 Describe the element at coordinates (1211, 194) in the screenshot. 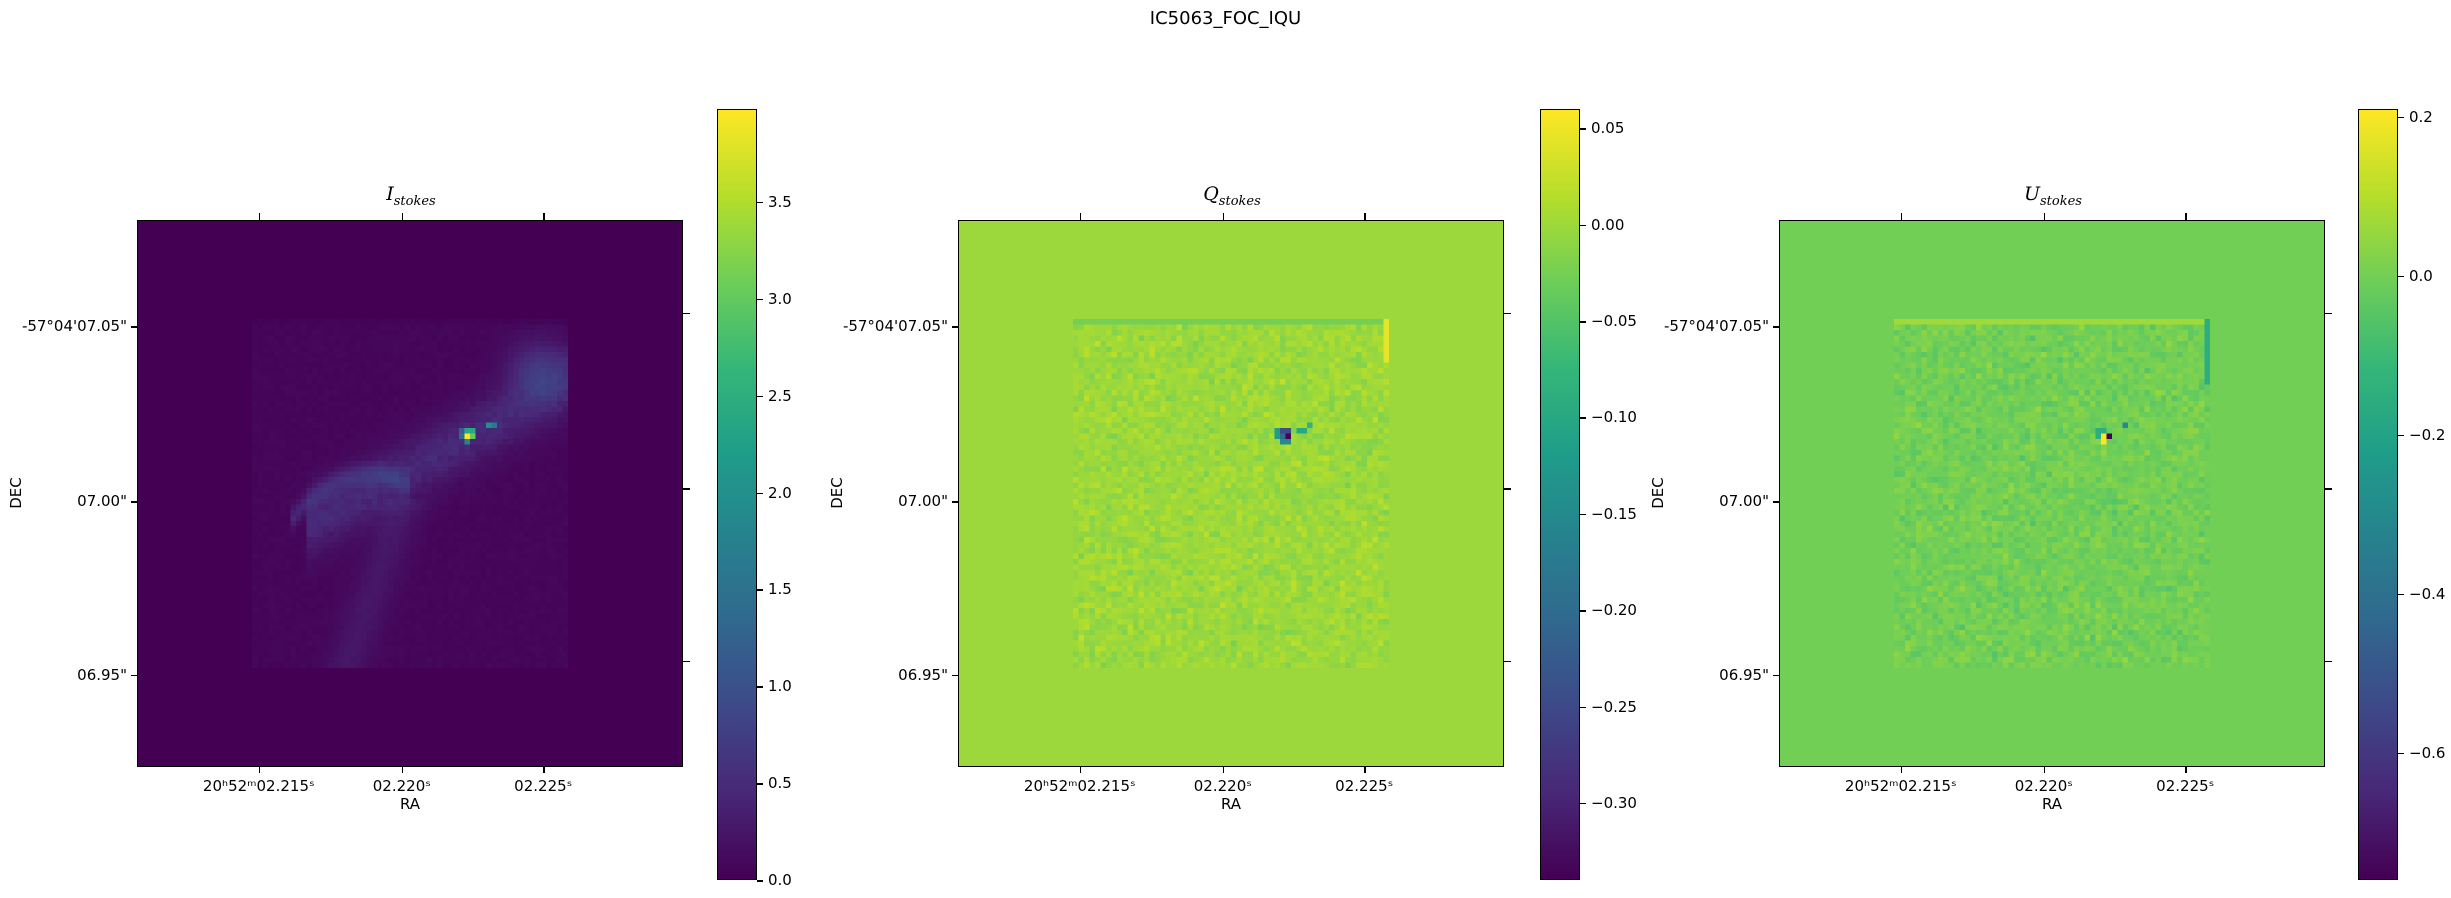

I see `title-symbol: Q` at that location.